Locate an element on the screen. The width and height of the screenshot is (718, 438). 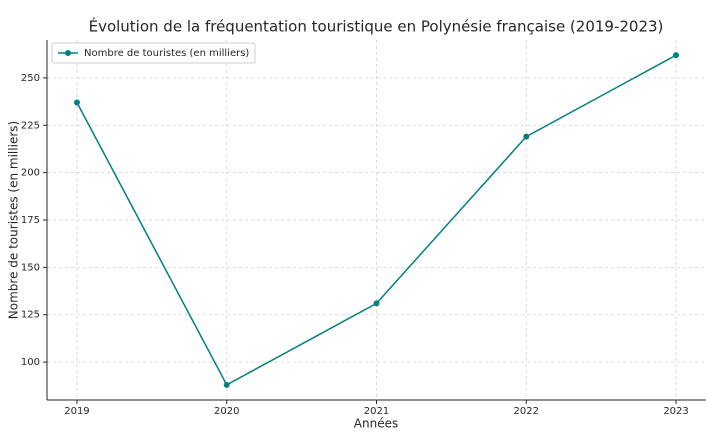
x-tick-label: 2022 is located at coordinates (526, 411).